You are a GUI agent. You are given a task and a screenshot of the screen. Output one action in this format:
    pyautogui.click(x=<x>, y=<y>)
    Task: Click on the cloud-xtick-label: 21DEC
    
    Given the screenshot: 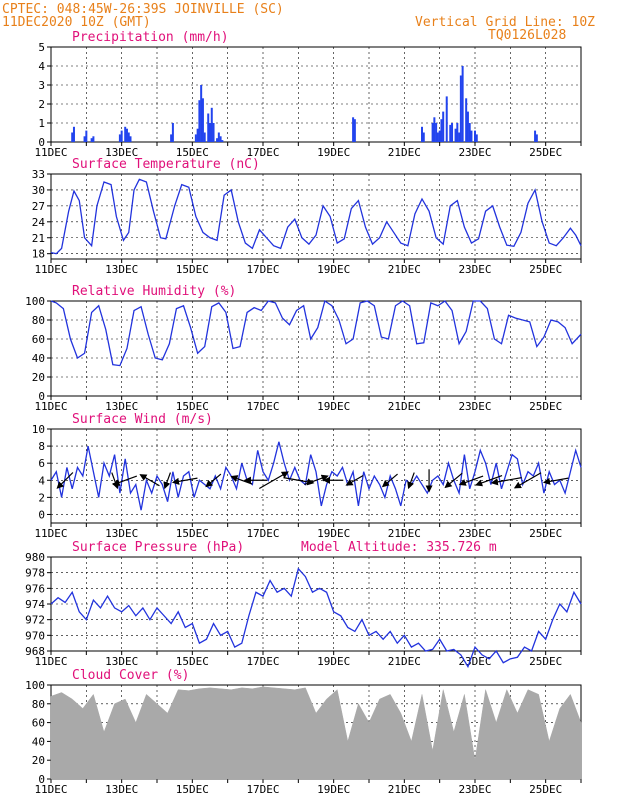 What is the action you would take?
    pyautogui.click(x=404, y=789)
    